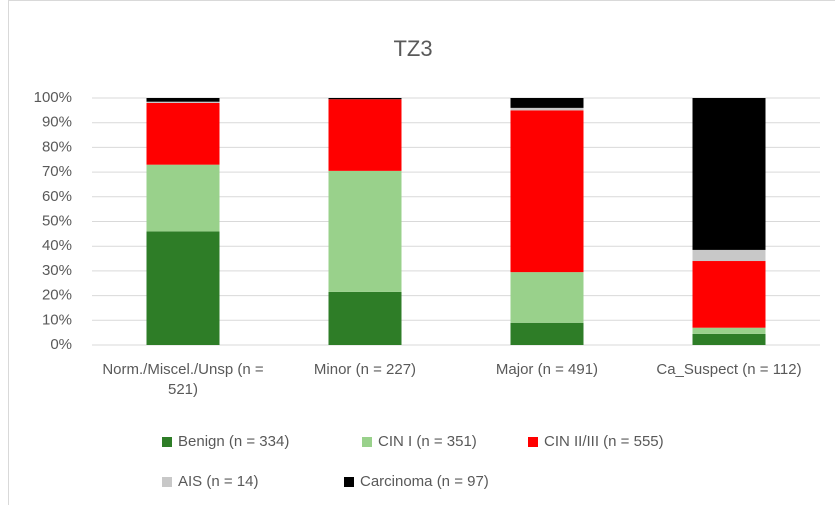 The width and height of the screenshot is (835, 505). What do you see at coordinates (183, 379) in the screenshot?
I see `x-tick-label: Norm./Miscel./Unsp (n = 521)` at bounding box center [183, 379].